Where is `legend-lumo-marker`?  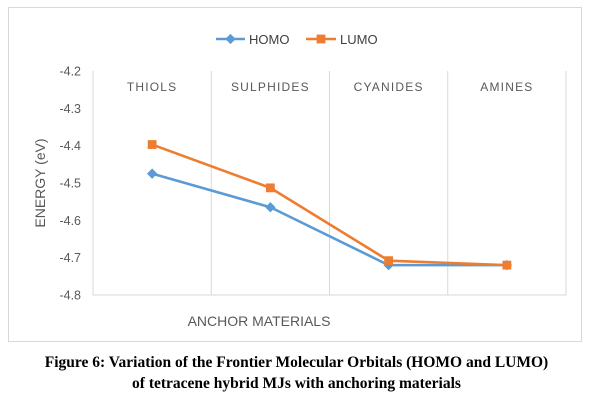
legend-lumo-marker is located at coordinates (321, 39).